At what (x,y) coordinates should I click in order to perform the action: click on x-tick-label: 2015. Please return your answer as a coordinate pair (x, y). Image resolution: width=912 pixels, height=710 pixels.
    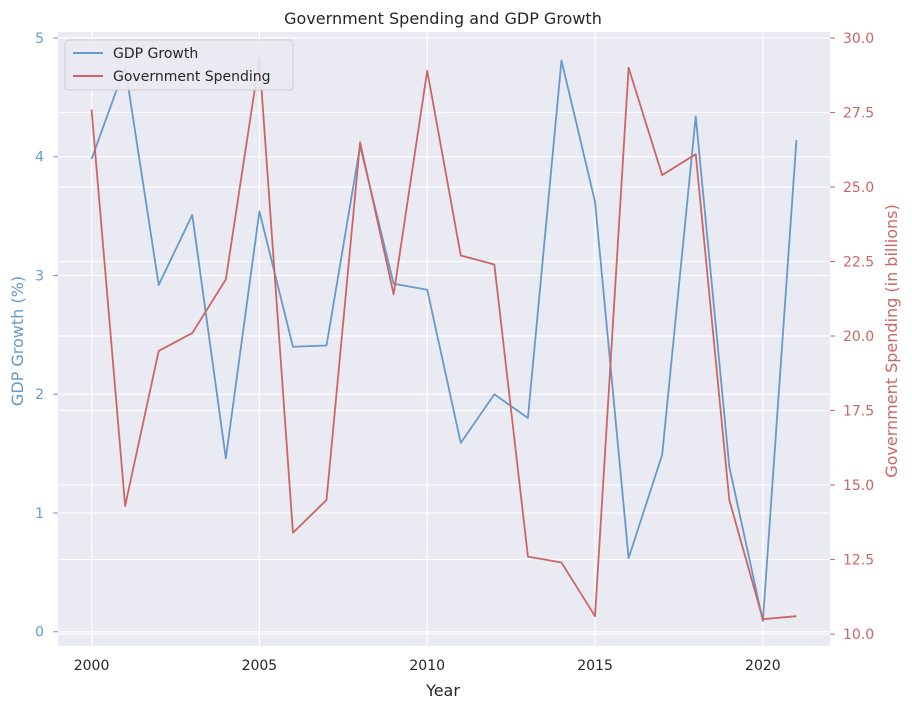
    Looking at the image, I should click on (595, 666).